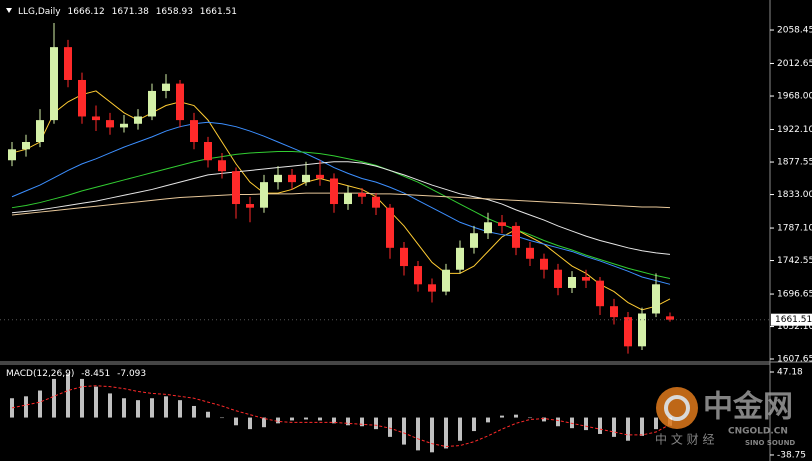 Image resolution: width=812 pixels, height=461 pixels. What do you see at coordinates (174, 12) in the screenshot?
I see `low-value: 1658.93` at bounding box center [174, 12].